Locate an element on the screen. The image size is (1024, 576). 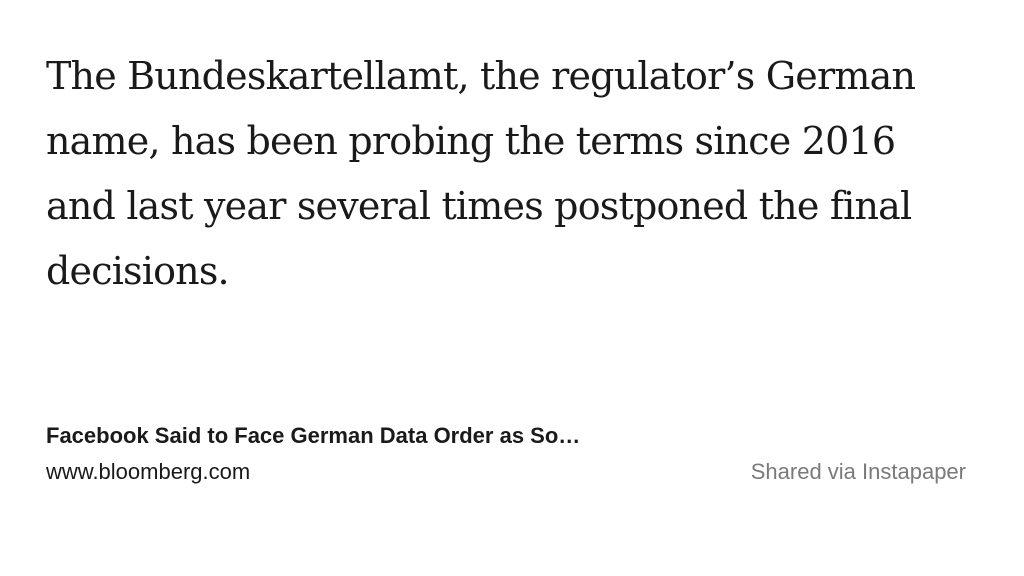
quote-line: decisions. is located at coordinates (138, 271).